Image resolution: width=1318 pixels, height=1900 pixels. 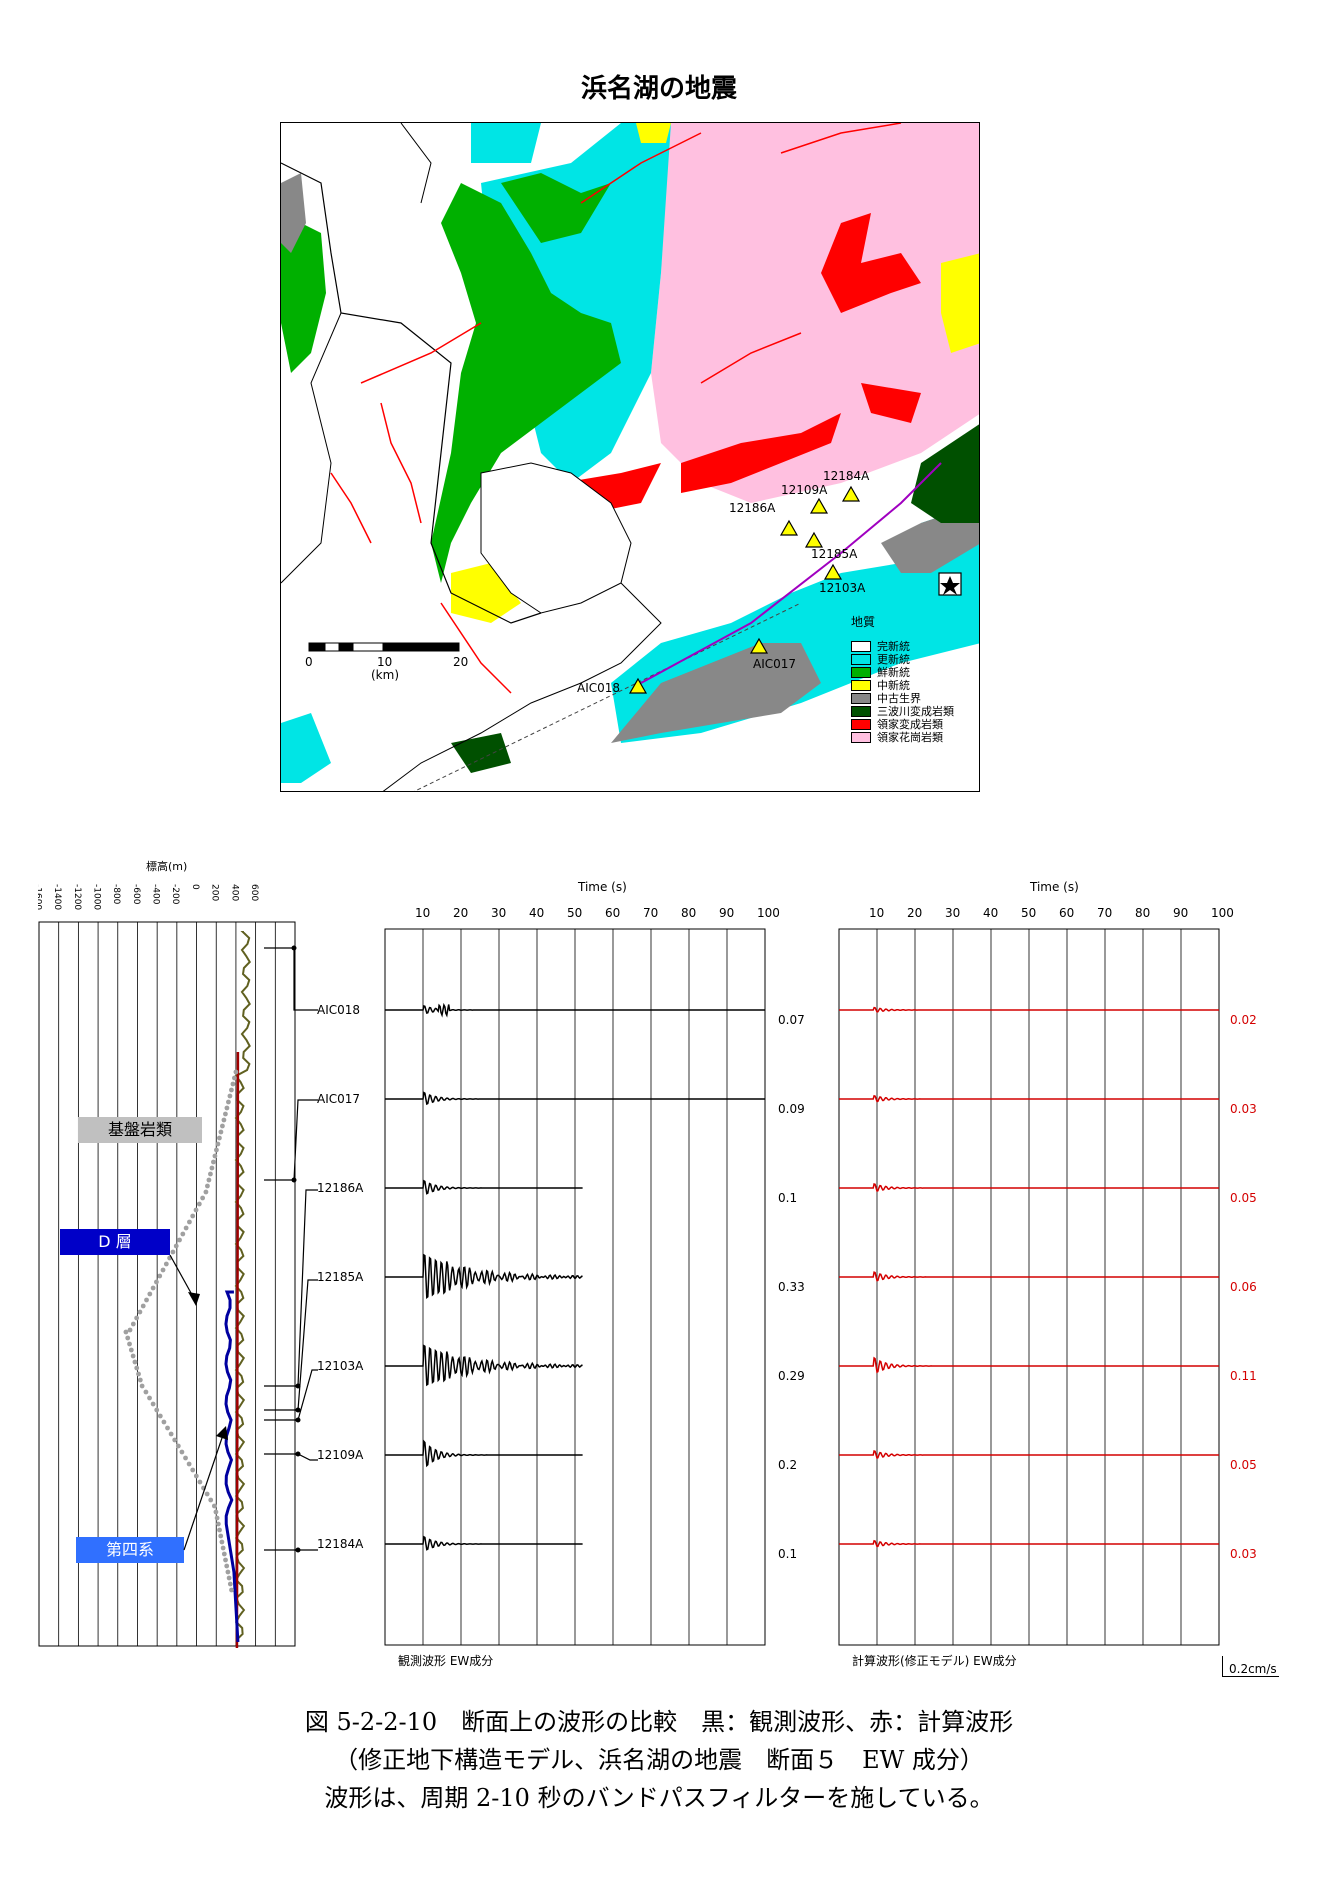 I want to click on profile-tick-label: -1200, so click(x=77, y=897).